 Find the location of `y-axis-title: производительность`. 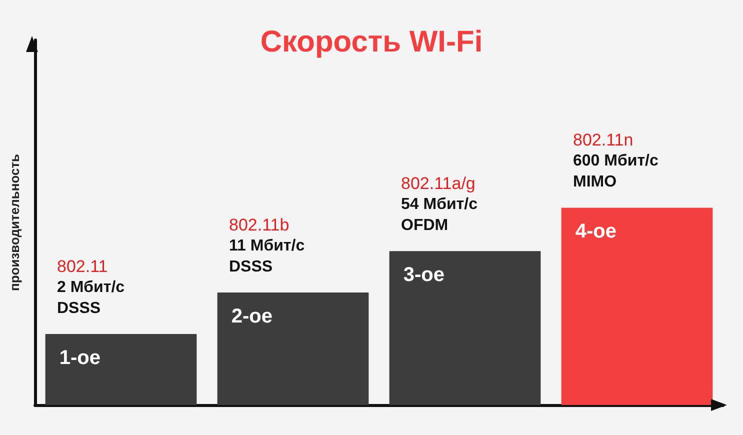

y-axis-title: производительность is located at coordinates (14, 223).